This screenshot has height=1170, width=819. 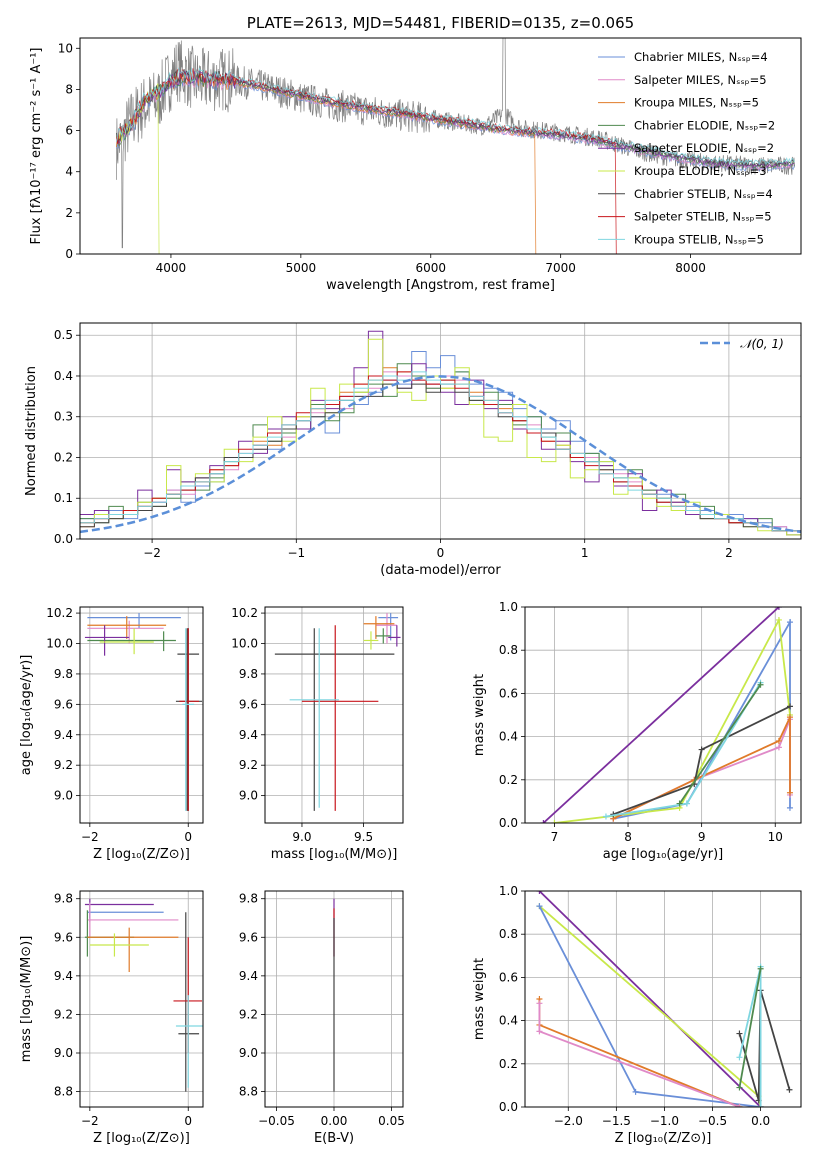 I want to click on x-tick-label: 4000, so click(x=171, y=268).